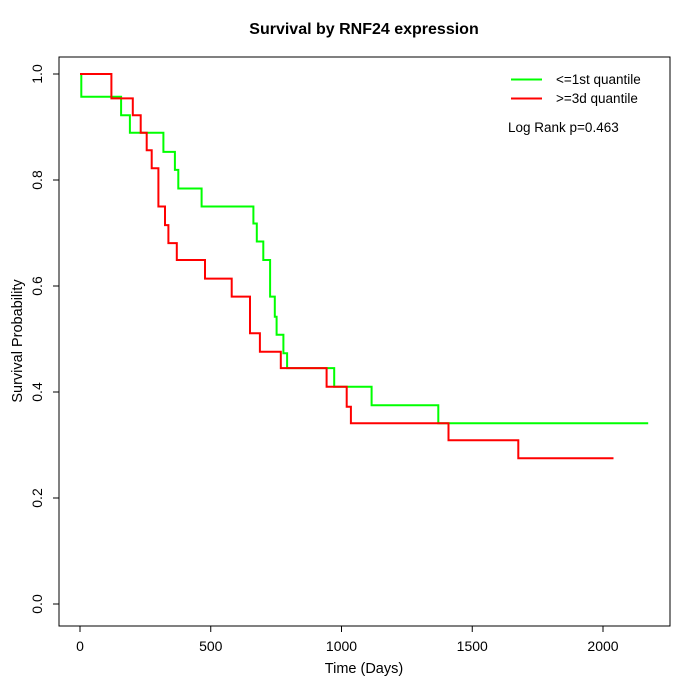  I want to click on legend-label-first-quantile: <=1st quantile, so click(598, 79).